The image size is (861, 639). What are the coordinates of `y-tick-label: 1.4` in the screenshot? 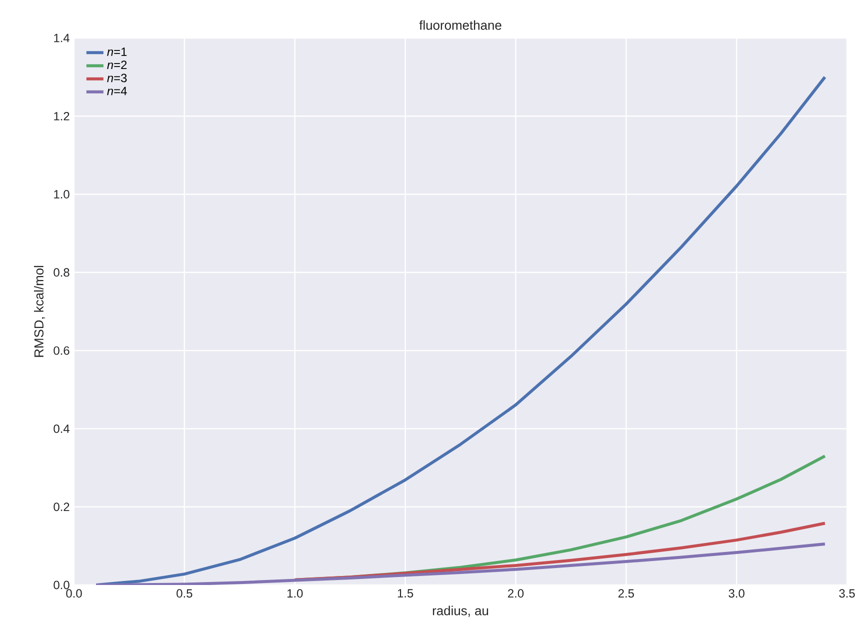 It's located at (62, 38).